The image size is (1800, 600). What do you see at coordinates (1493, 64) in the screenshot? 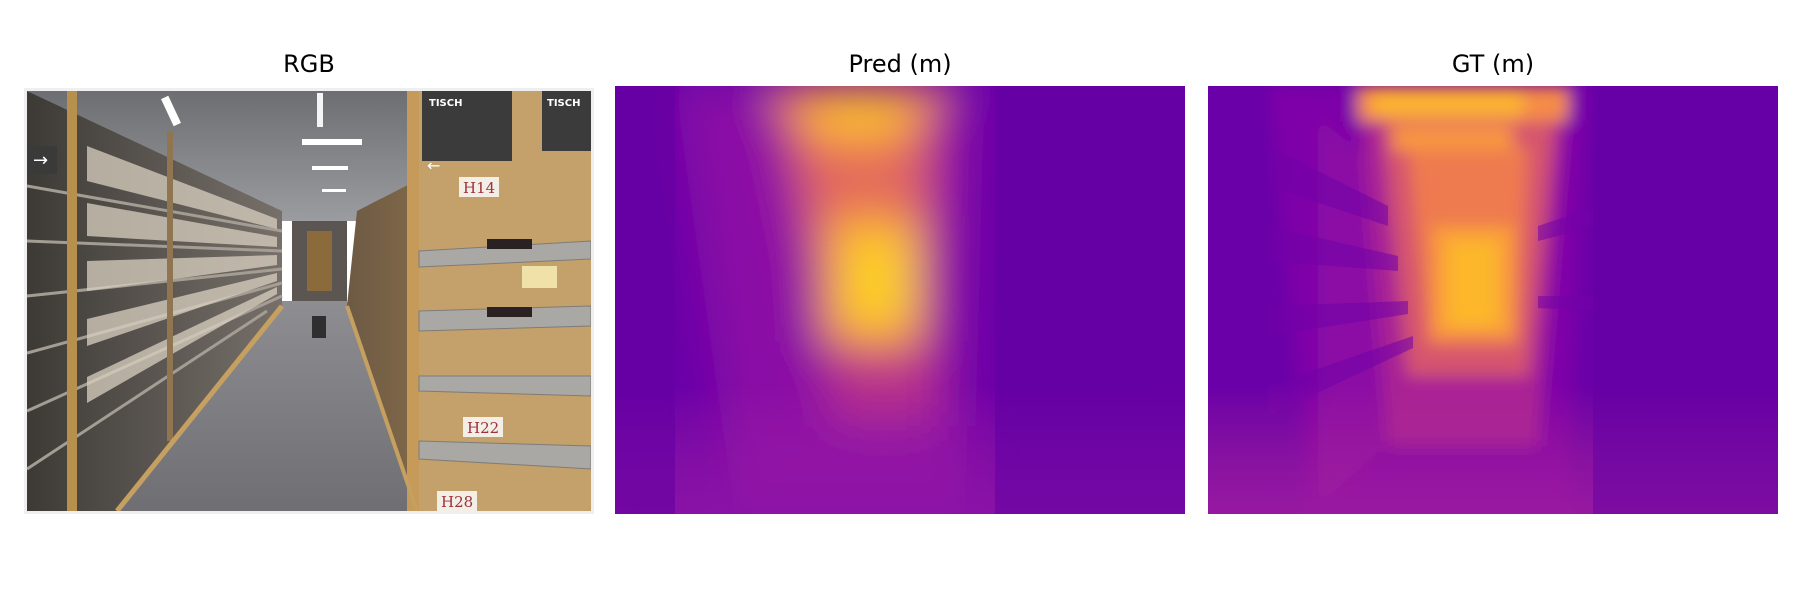
I see `gt-panel-title: GT (m)` at bounding box center [1493, 64].